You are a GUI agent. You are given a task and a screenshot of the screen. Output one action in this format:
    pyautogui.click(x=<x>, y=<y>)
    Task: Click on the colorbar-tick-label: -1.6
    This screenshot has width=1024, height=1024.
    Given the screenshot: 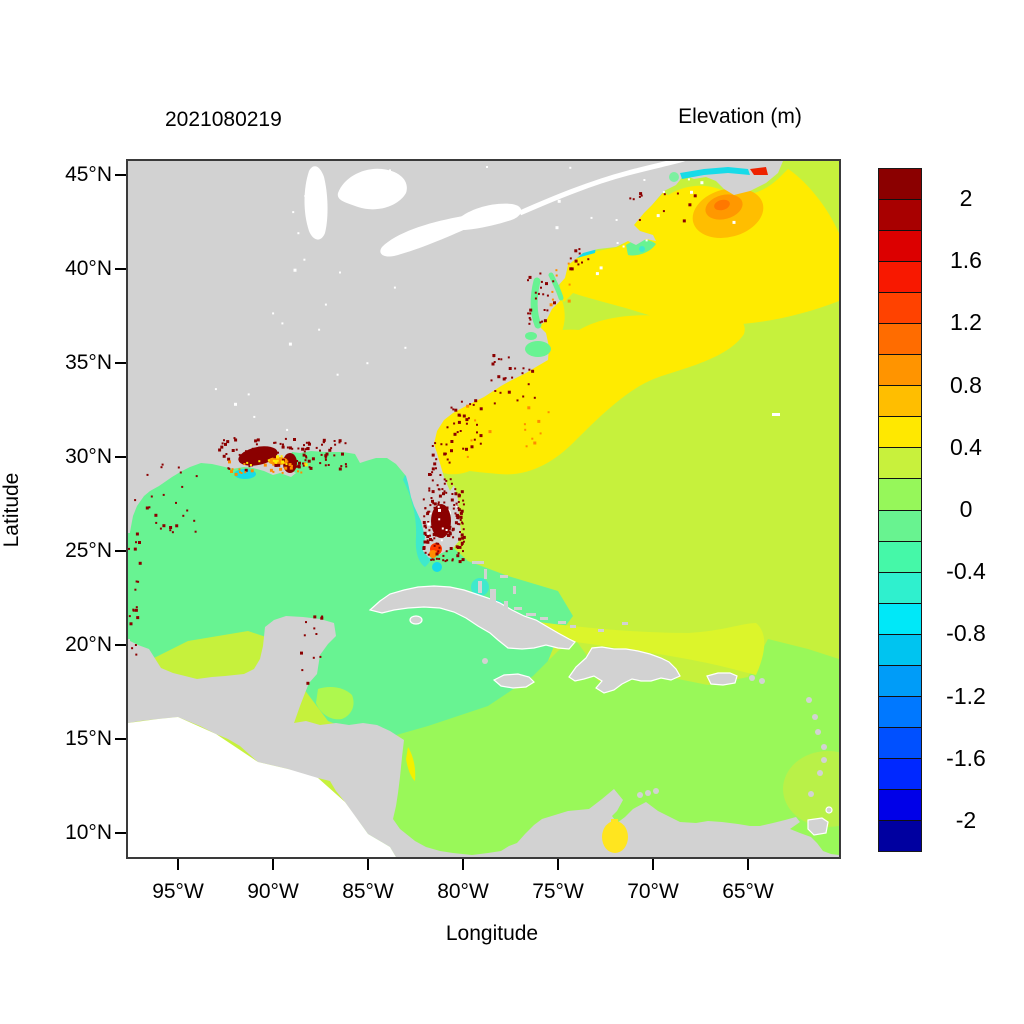 What is the action you would take?
    pyautogui.click(x=966, y=757)
    